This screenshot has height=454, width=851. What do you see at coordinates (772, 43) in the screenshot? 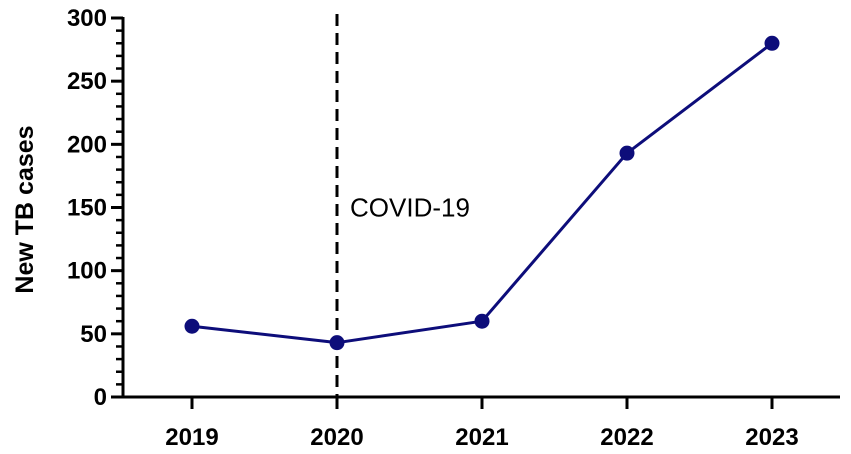
I see `data-point-2023` at bounding box center [772, 43].